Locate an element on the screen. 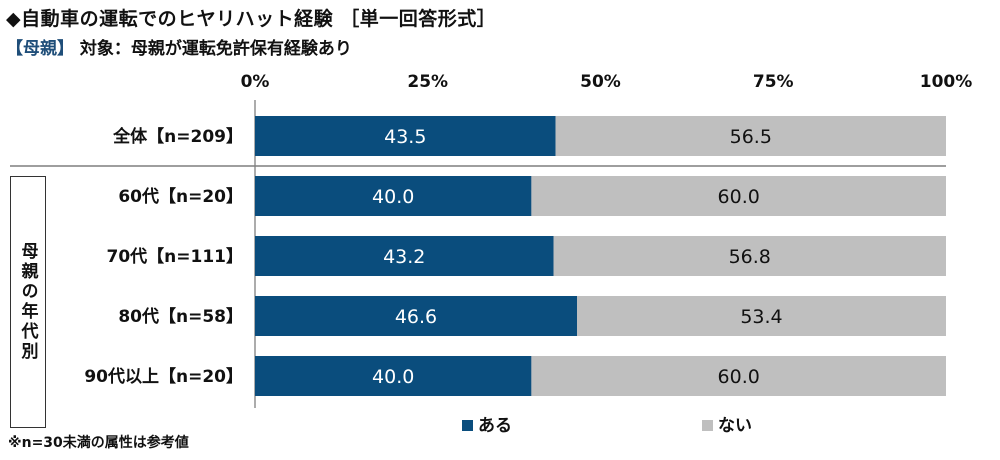  data-label: 56.8 is located at coordinates (750, 257).